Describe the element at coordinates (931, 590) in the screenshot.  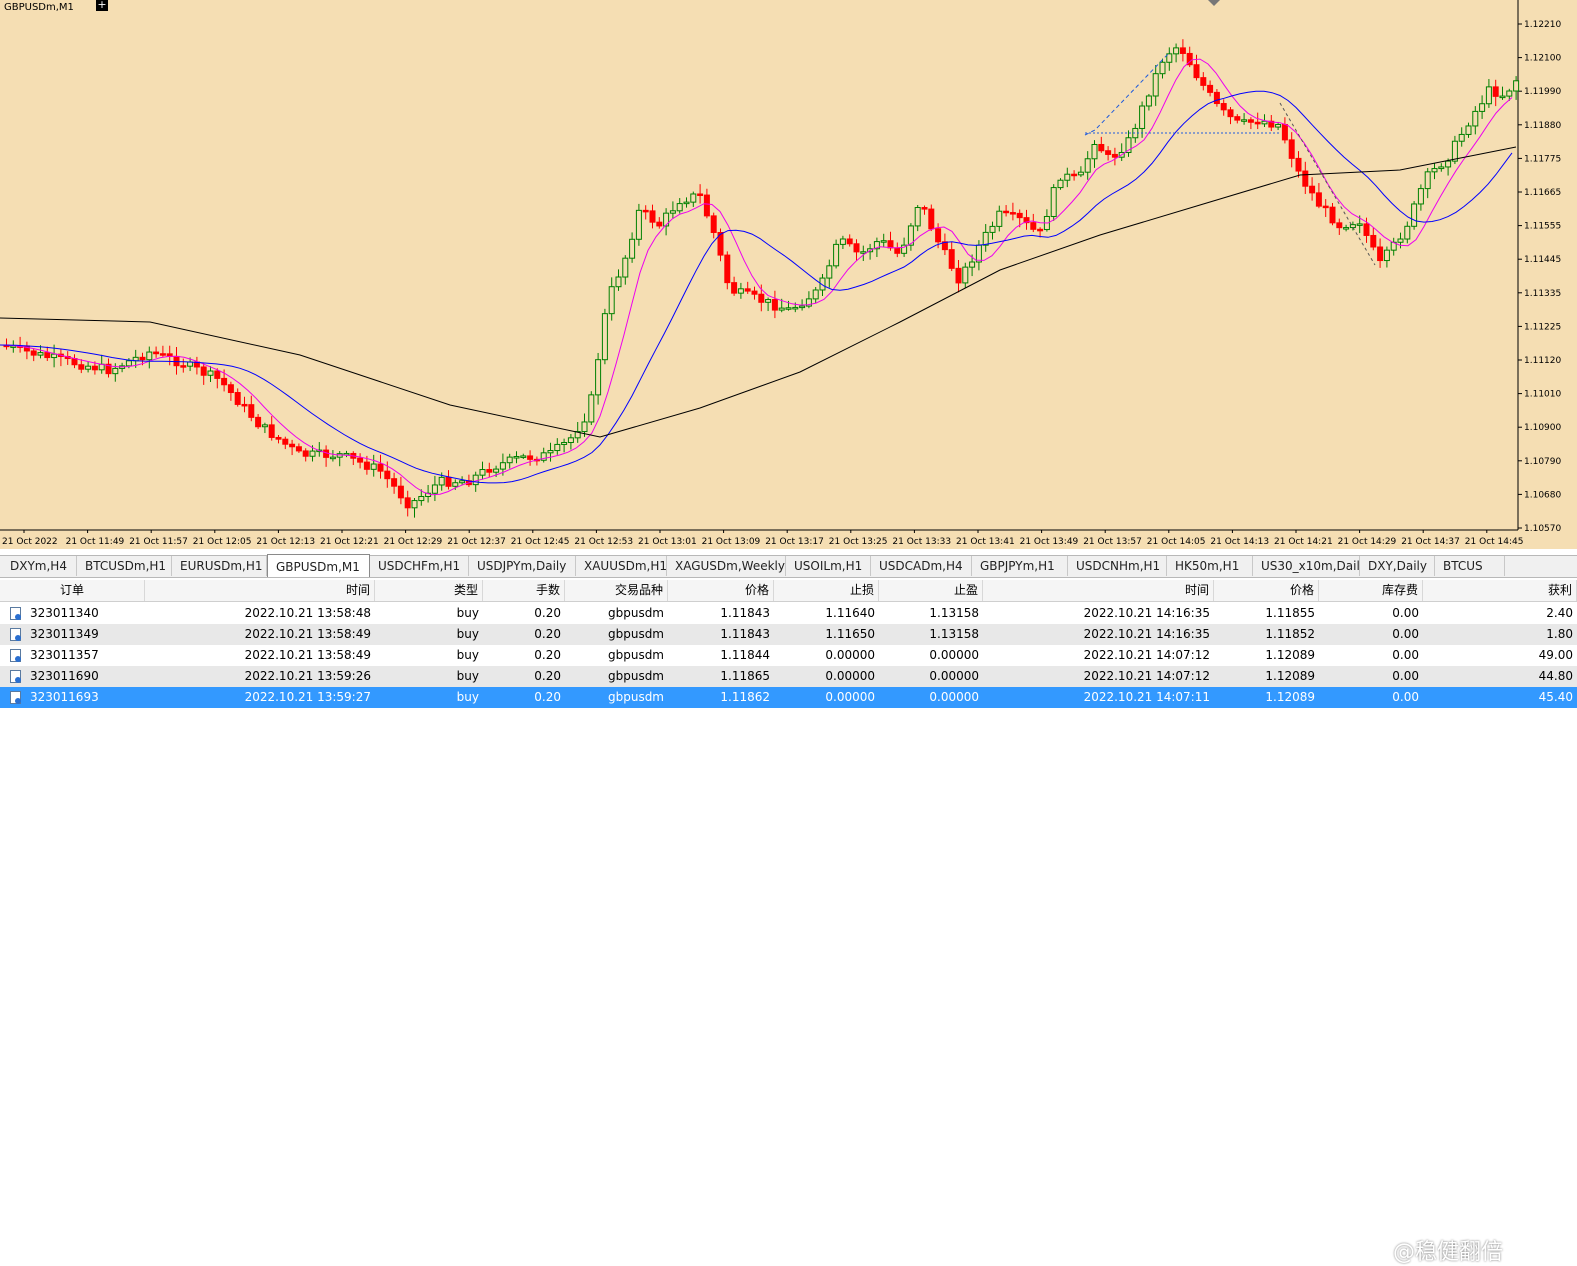
I see `column-header: 止盈` at that location.